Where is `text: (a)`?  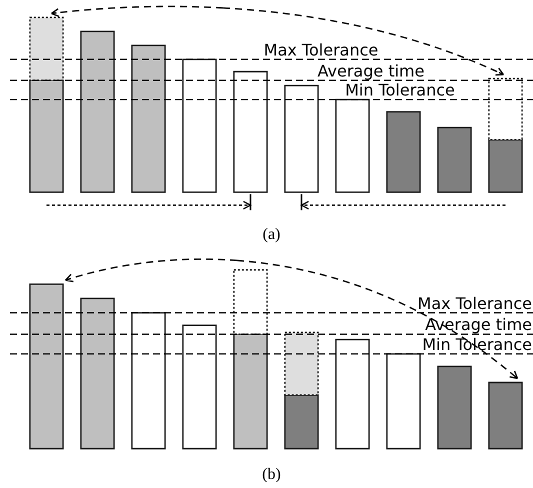
text: (a) is located at coordinates (271, 234).